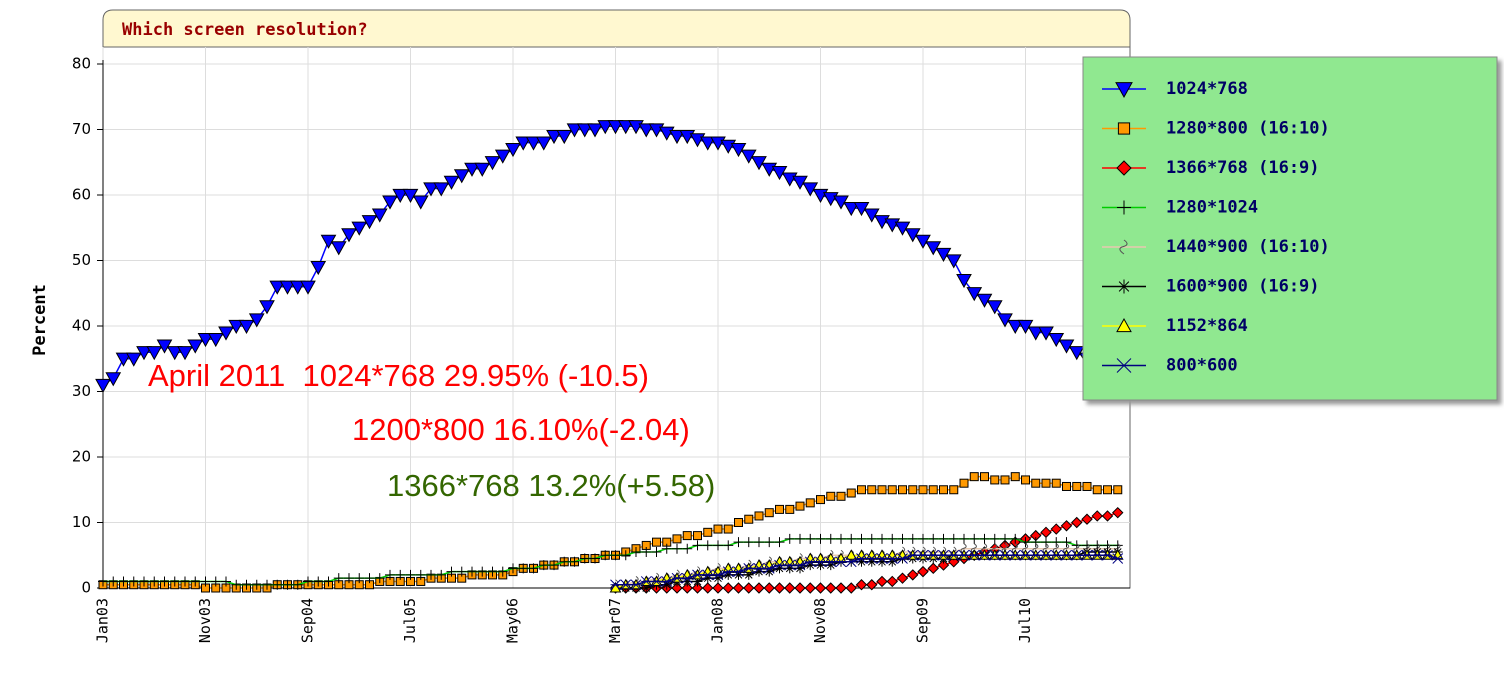  I want to click on x-tick-label: Nov03, so click(205, 620).